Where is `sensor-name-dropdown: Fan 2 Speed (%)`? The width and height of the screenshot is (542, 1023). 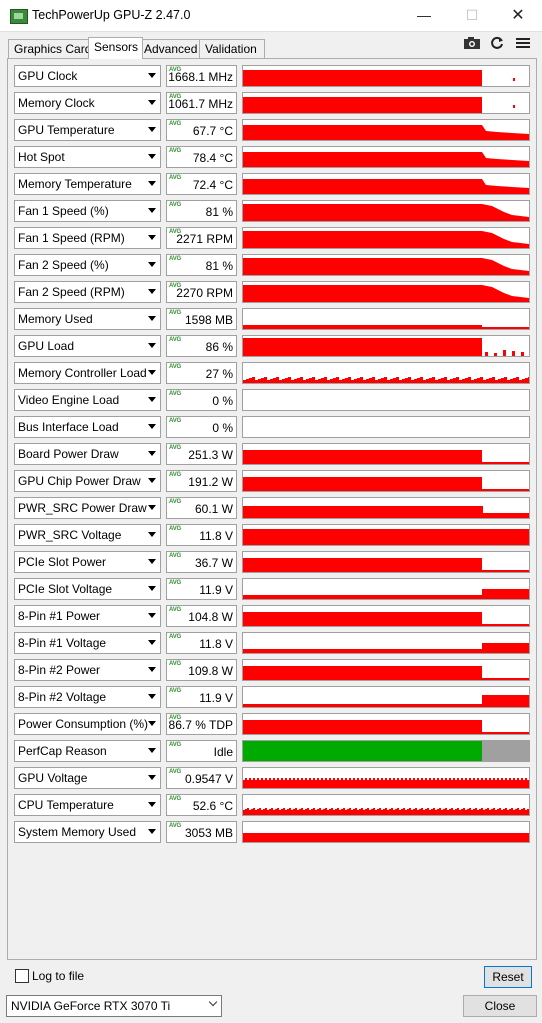
sensor-name-dropdown: Fan 2 Speed (%) is located at coordinates (87, 265).